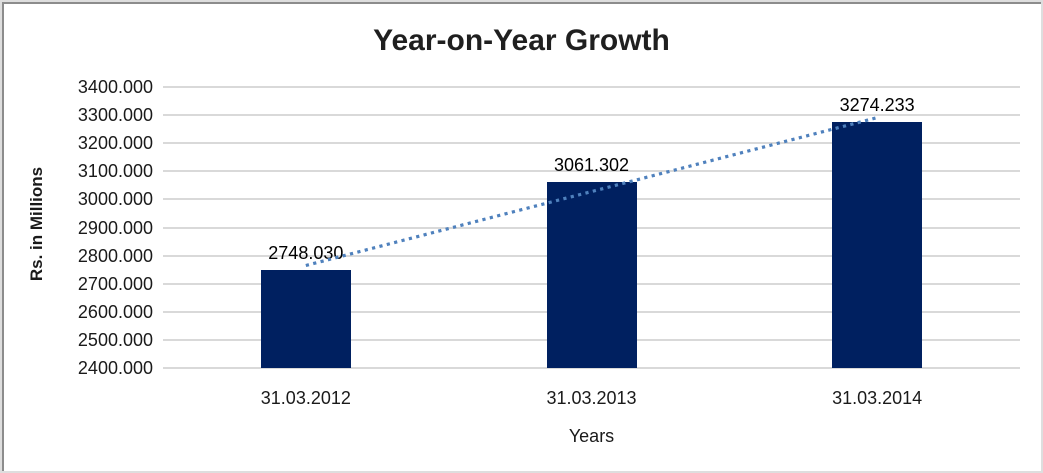 The width and height of the screenshot is (1043, 473). What do you see at coordinates (115, 311) in the screenshot?
I see `y-tick-label: 2600.000` at bounding box center [115, 311].